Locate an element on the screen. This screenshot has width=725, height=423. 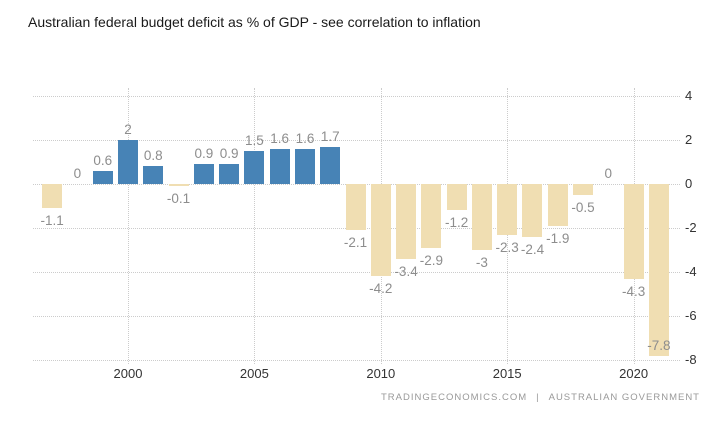
bar-2017 is located at coordinates (557, 205).